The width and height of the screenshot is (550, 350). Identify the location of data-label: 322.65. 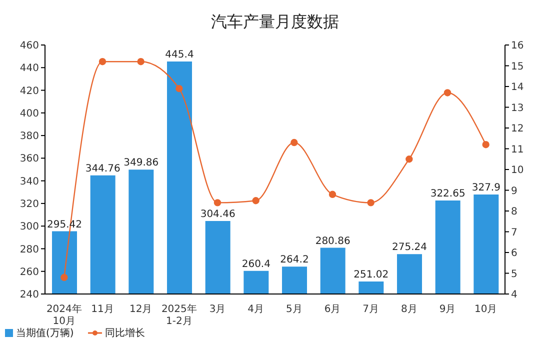
(448, 194).